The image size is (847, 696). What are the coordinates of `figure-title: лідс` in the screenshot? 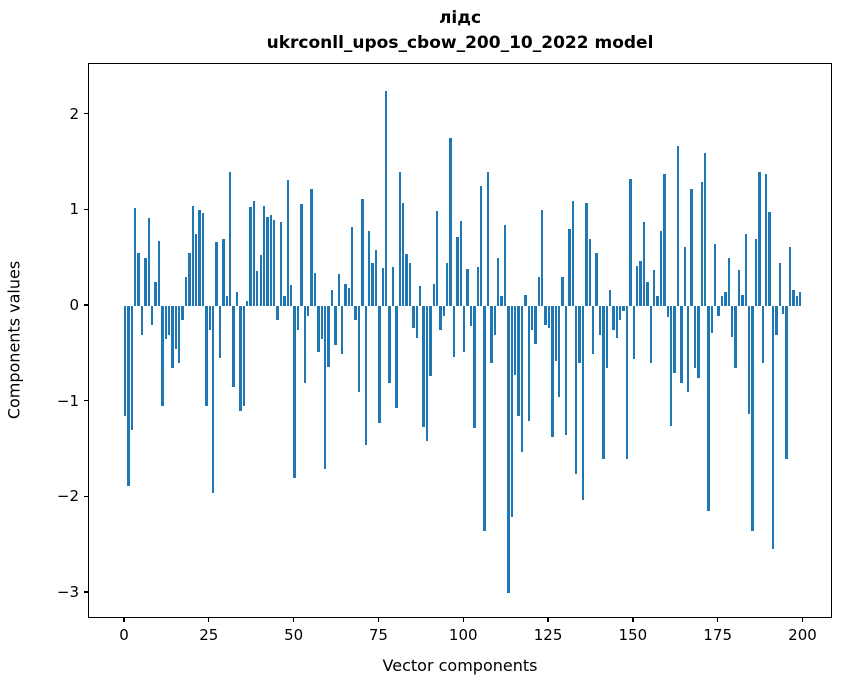 It's located at (460, 18).